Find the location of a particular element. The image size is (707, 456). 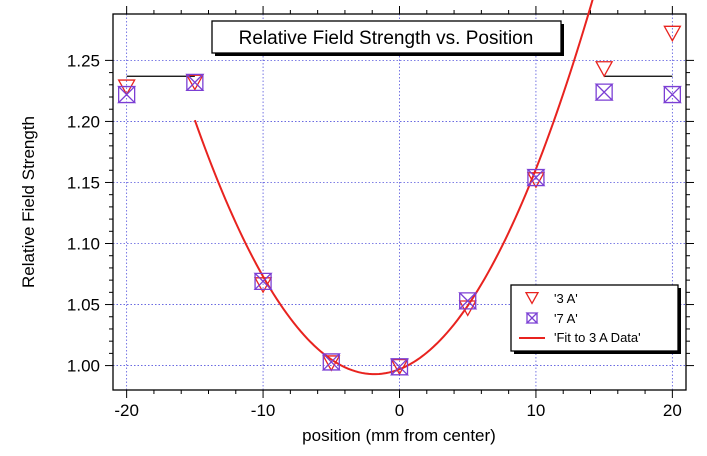

title-shadow-right is located at coordinates (562, 40).